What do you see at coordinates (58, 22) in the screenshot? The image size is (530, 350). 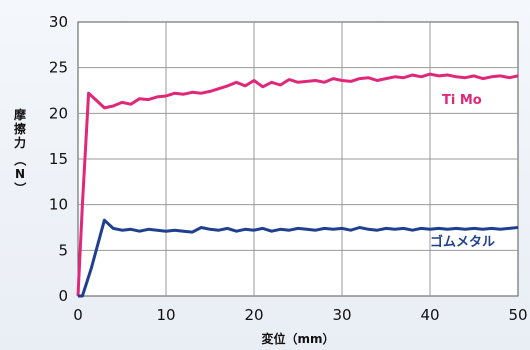 I see `y-tick-label: 30` at bounding box center [58, 22].